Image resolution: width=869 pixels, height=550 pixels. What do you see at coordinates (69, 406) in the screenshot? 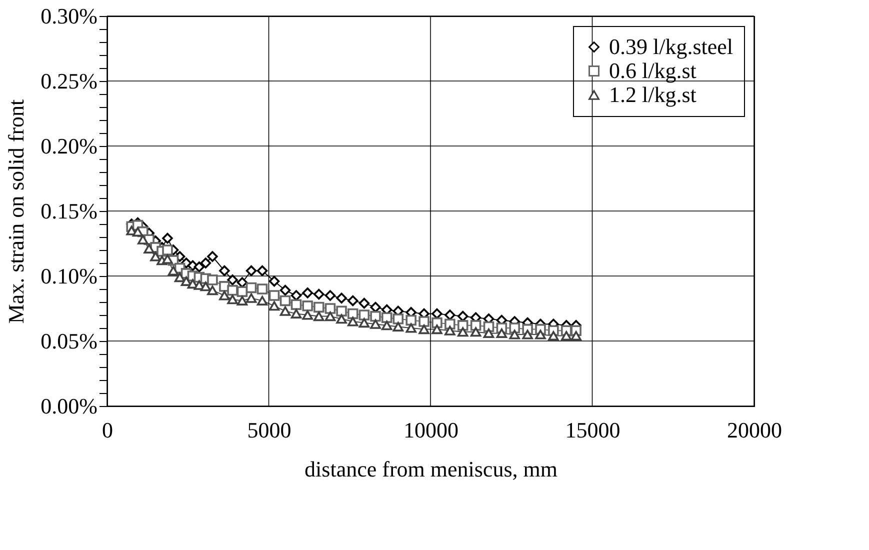
I see `y-tick-label: 0.00%` at bounding box center [69, 406].